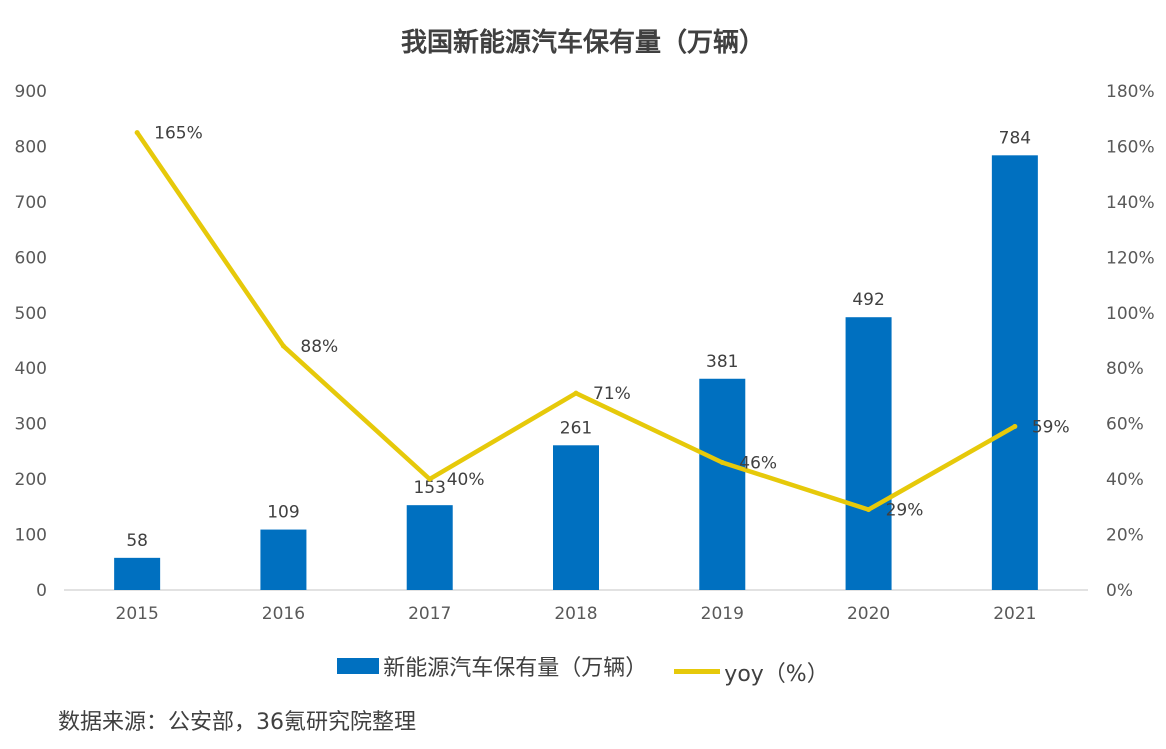  I want to click on y-left-tick-label: 0, so click(41, 591).